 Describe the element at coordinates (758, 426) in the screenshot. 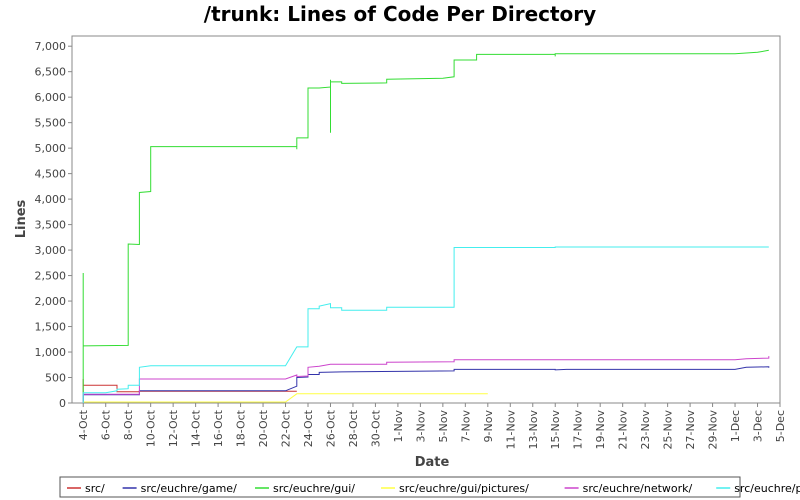

I see `x-tick-label: 3-Dec` at that location.